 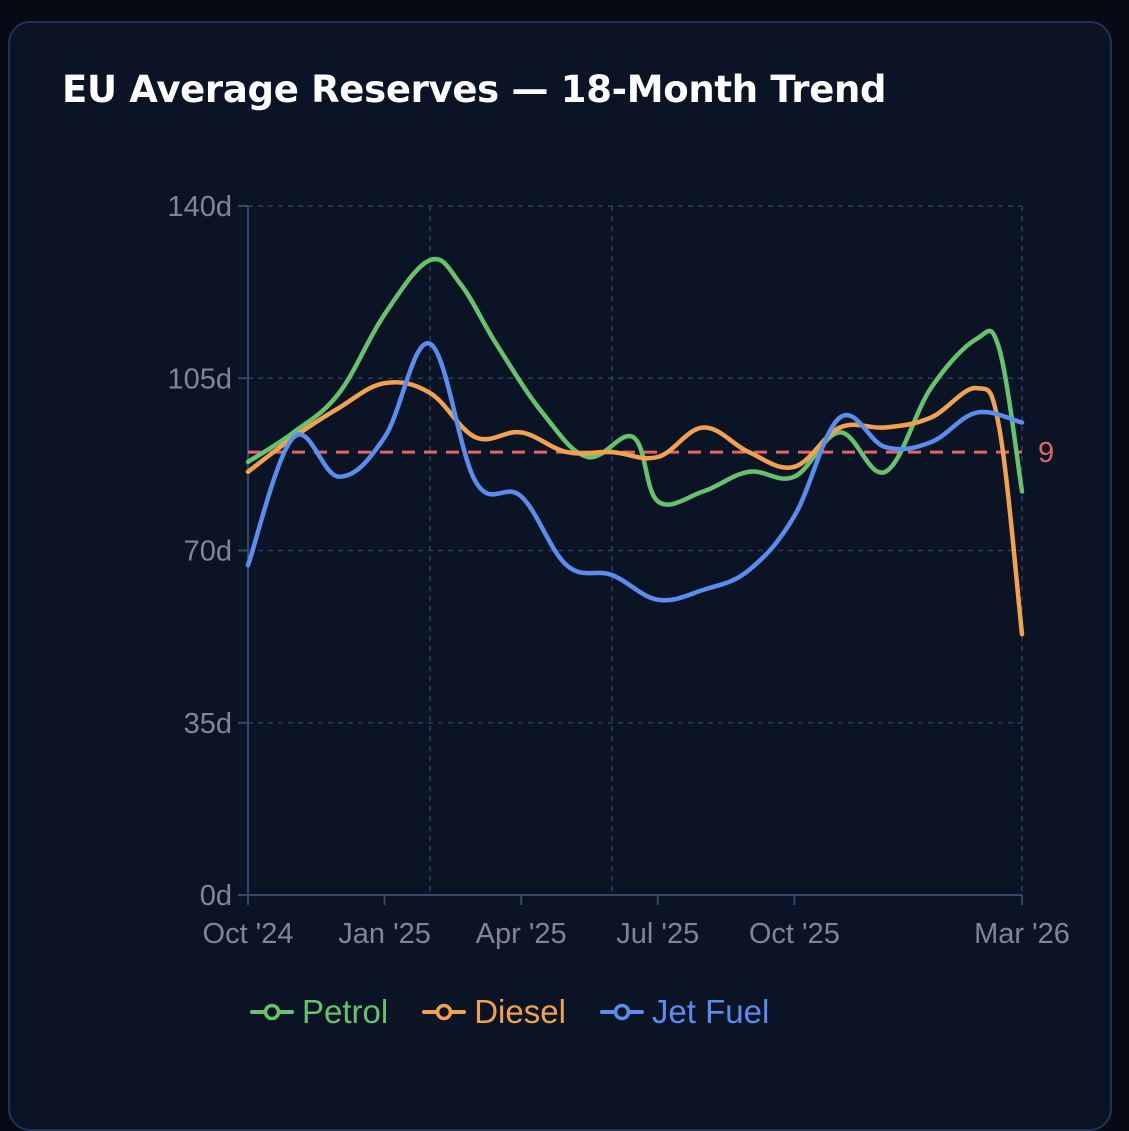 I want to click on y-tick-label: 105d, so click(x=199, y=379).